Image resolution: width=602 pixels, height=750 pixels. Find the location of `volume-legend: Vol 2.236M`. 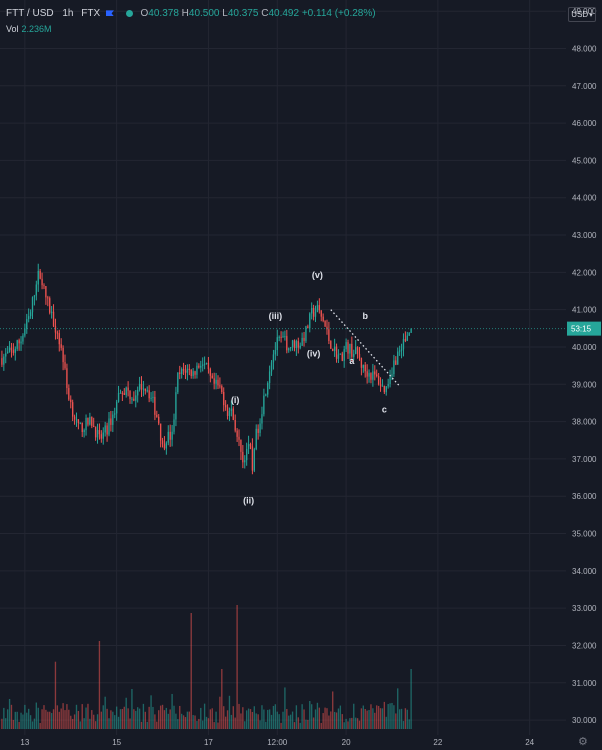

volume-legend: Vol 2.236M is located at coordinates (29, 29).